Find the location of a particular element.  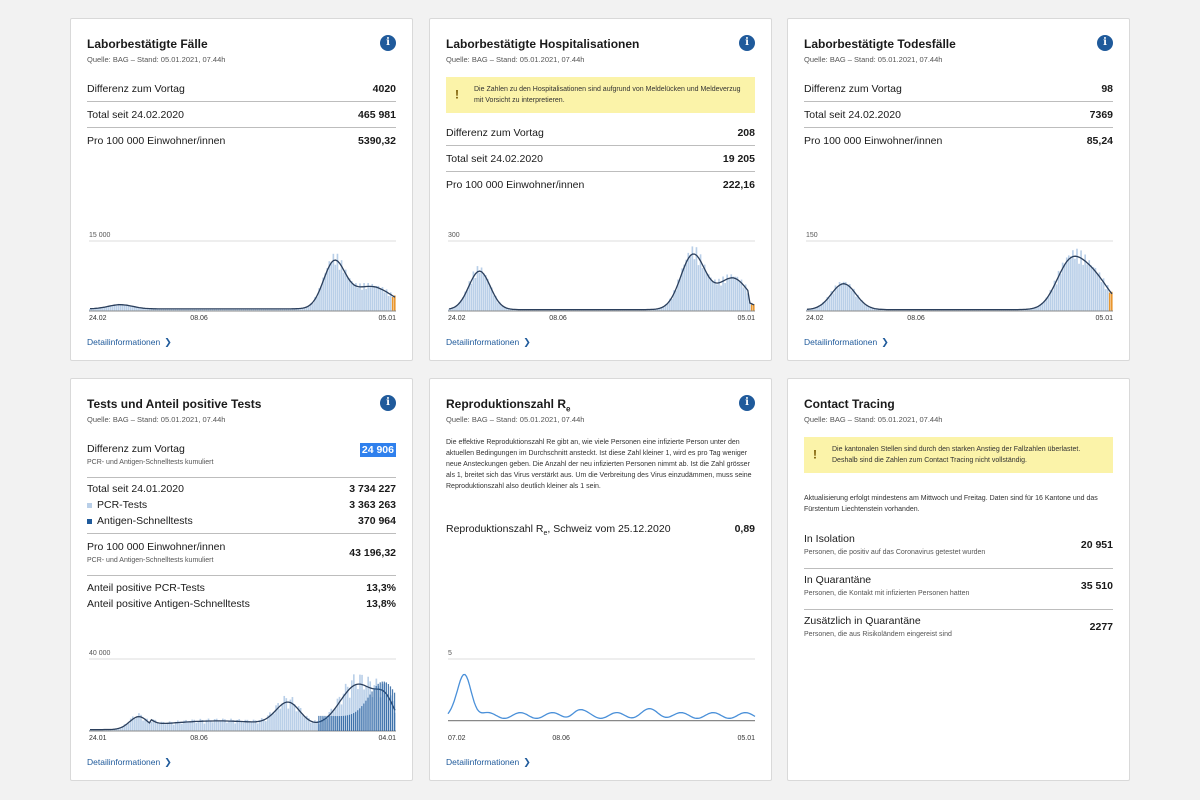

hosp-chart: 300 24.02 08.06 05.01 is located at coordinates (601, 277).